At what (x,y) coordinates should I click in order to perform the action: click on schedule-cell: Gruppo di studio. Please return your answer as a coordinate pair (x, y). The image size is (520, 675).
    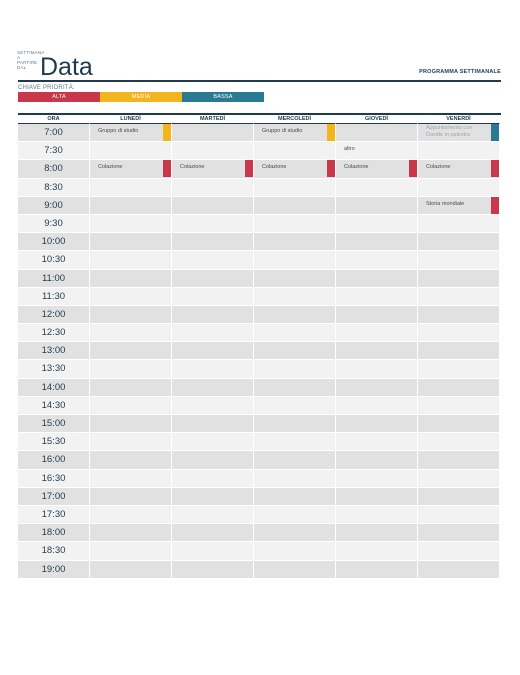
    Looking at the image, I should click on (131, 133).